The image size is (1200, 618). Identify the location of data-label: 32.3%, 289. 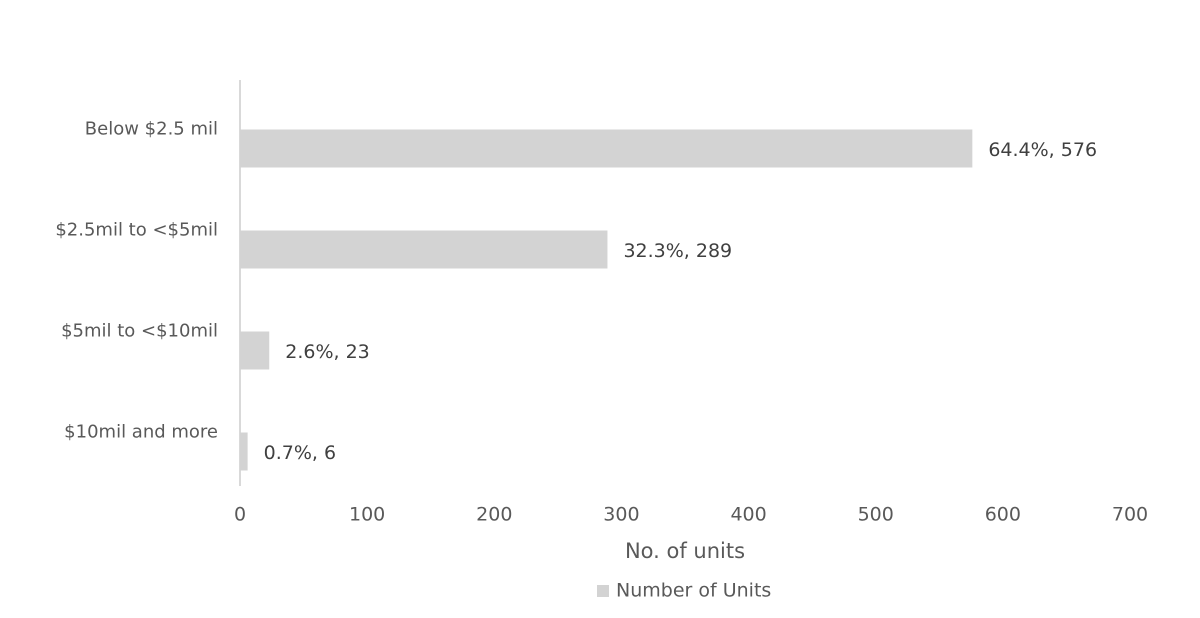
(677, 251).